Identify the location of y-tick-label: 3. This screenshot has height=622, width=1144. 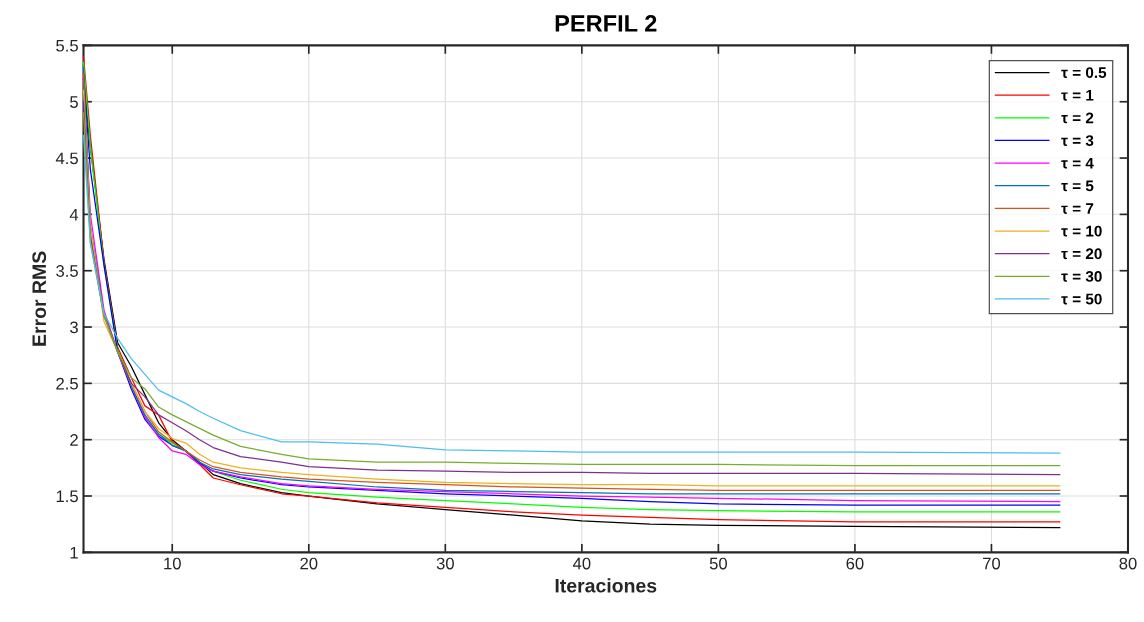
(74, 327).